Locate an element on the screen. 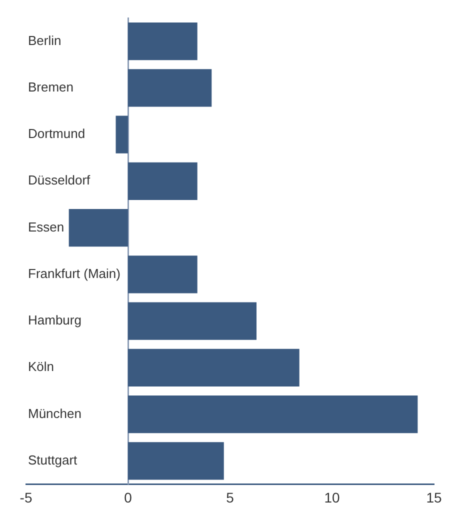 The width and height of the screenshot is (451, 520). y-tick-label: Köln is located at coordinates (41, 366).